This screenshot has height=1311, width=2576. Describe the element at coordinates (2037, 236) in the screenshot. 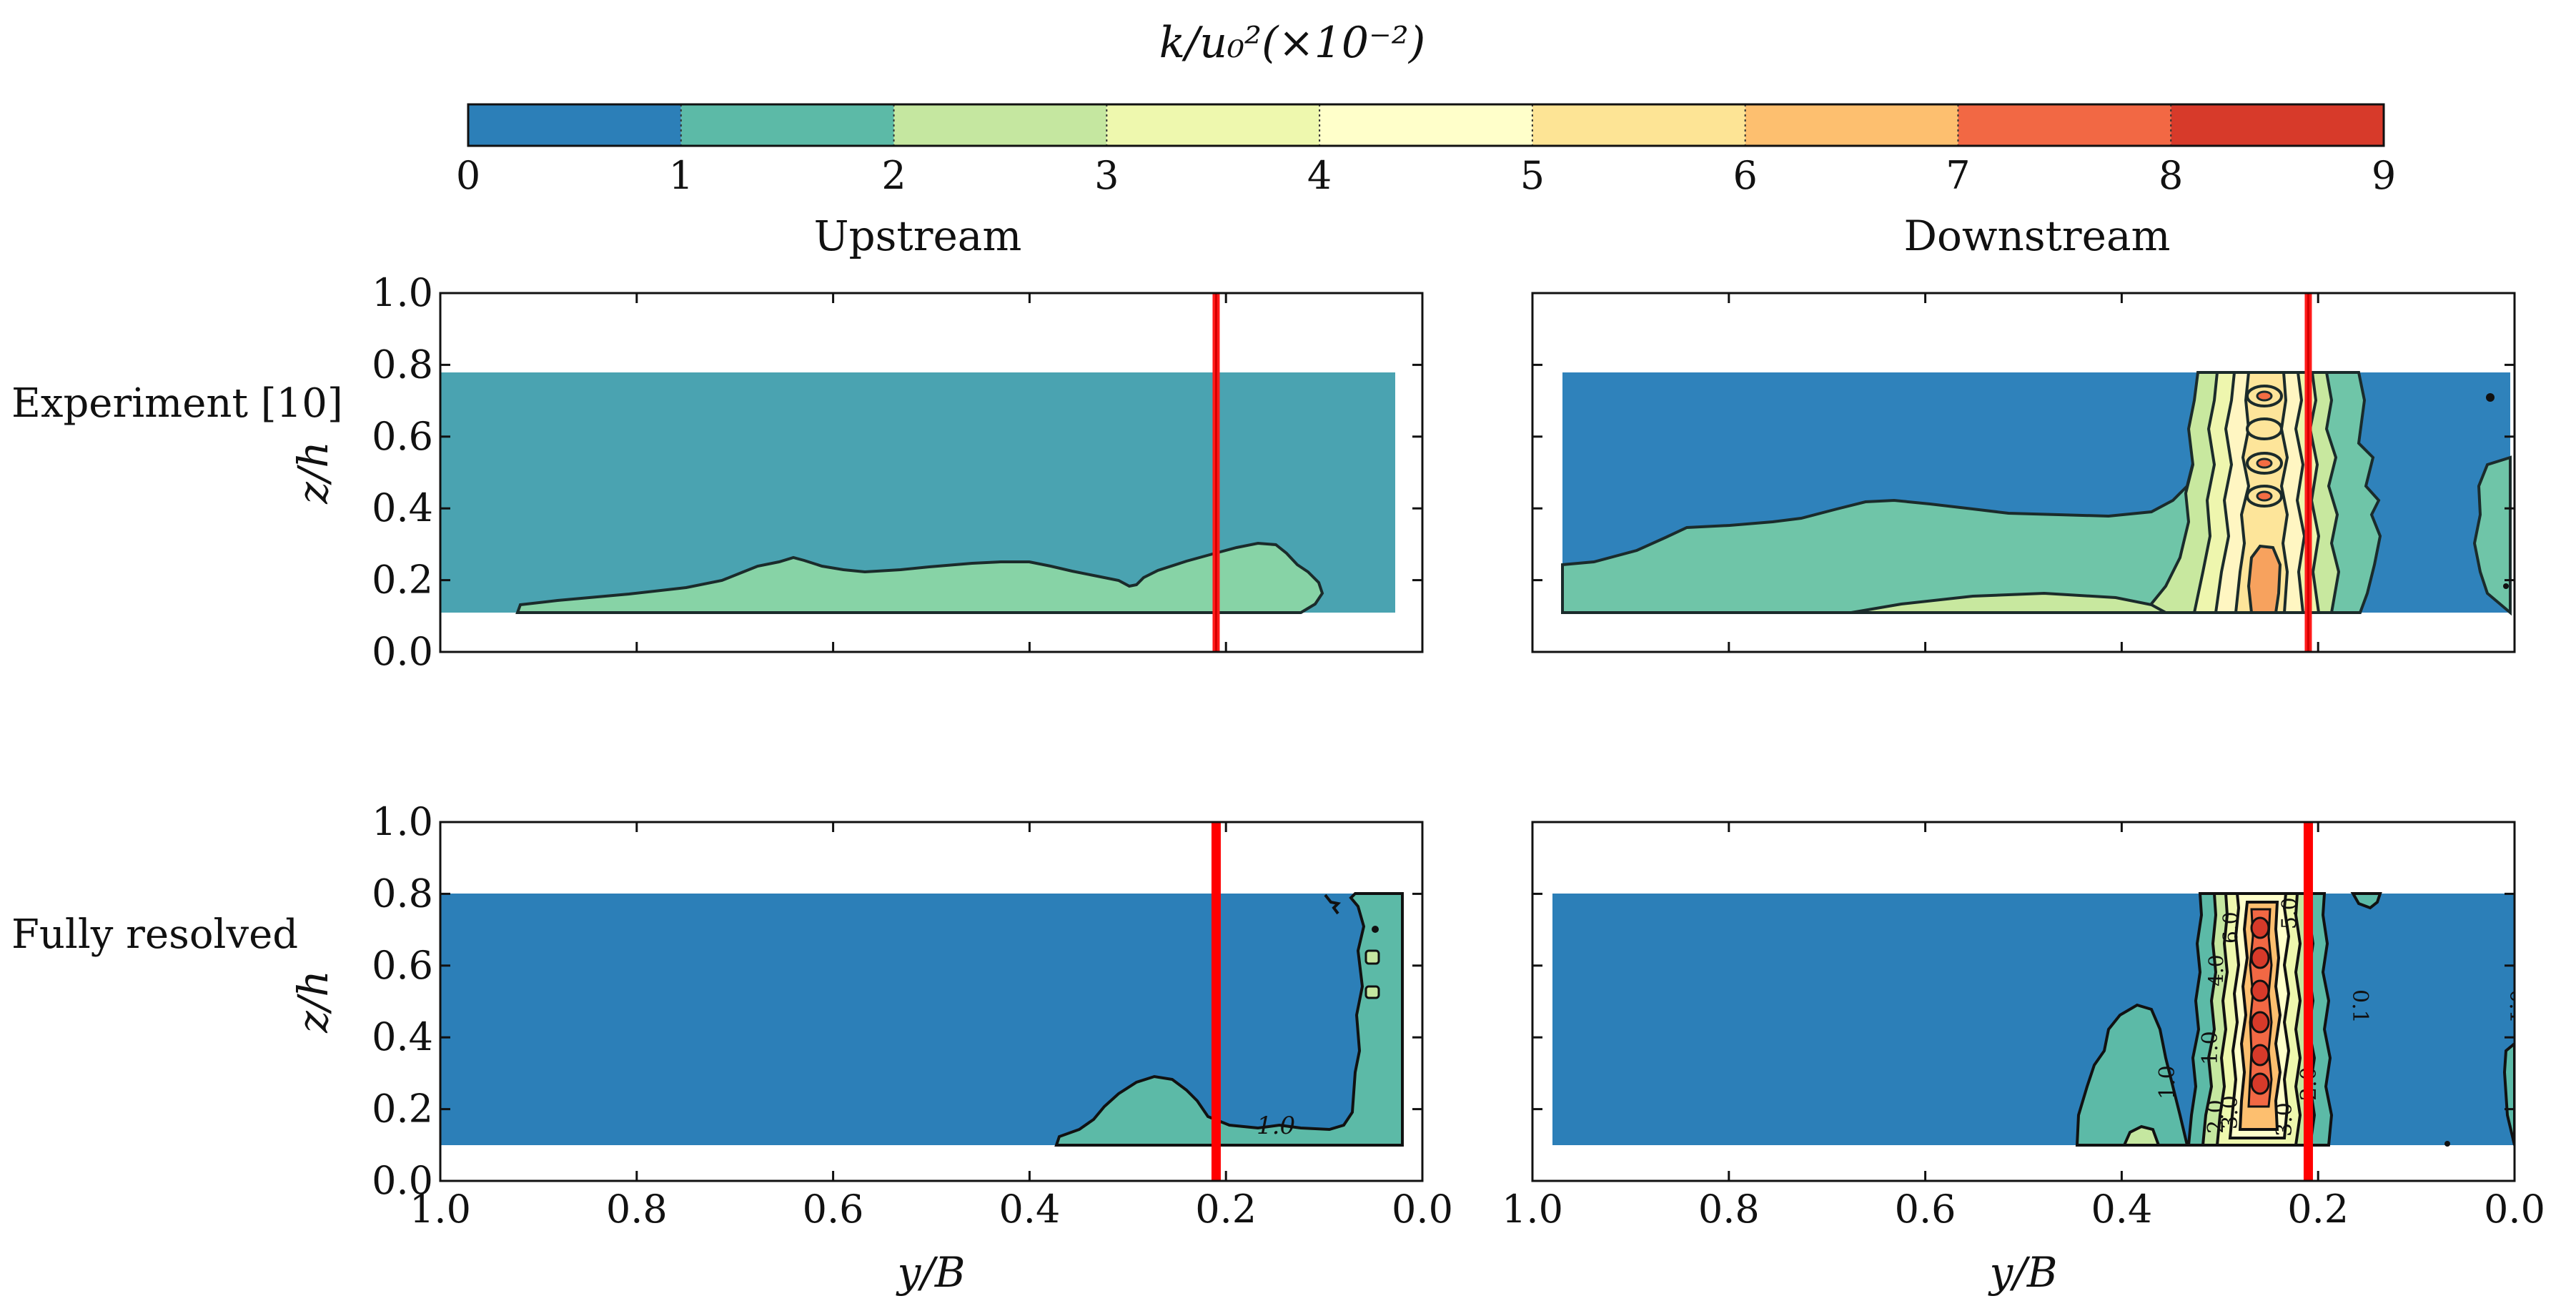

I see `column-title-downstream: Downstream` at that location.